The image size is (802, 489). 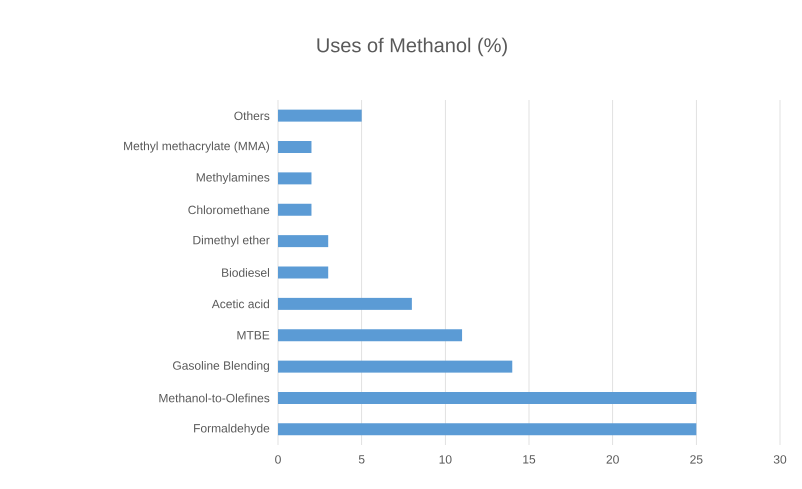 What do you see at coordinates (612, 459) in the screenshot?
I see `x-tick-label: 20` at bounding box center [612, 459].